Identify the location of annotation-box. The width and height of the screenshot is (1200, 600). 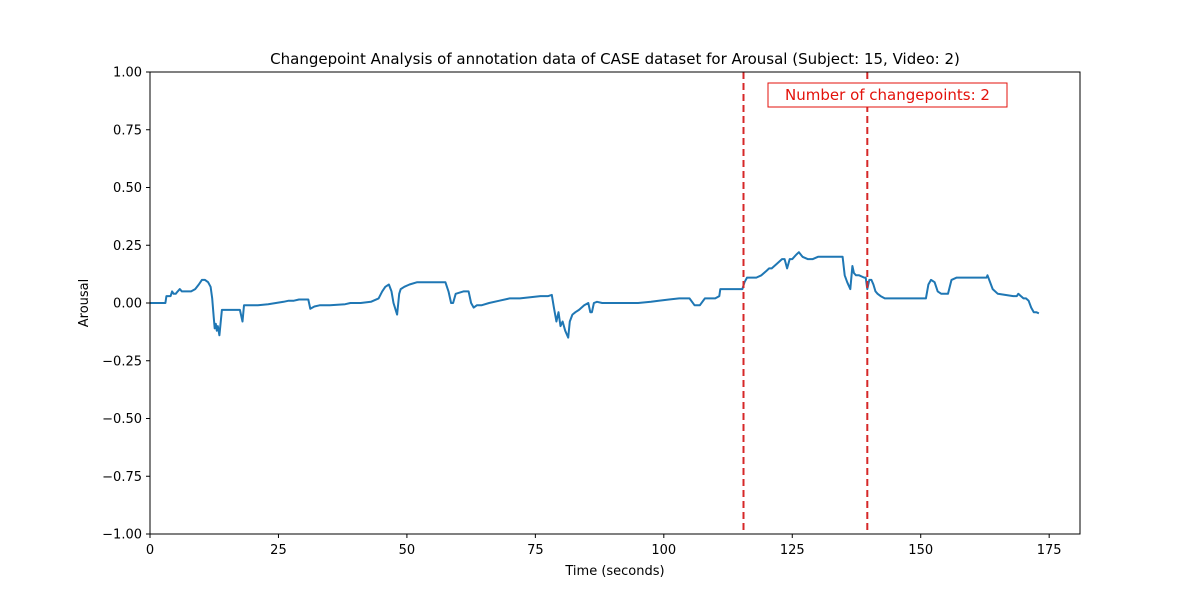
(887, 95).